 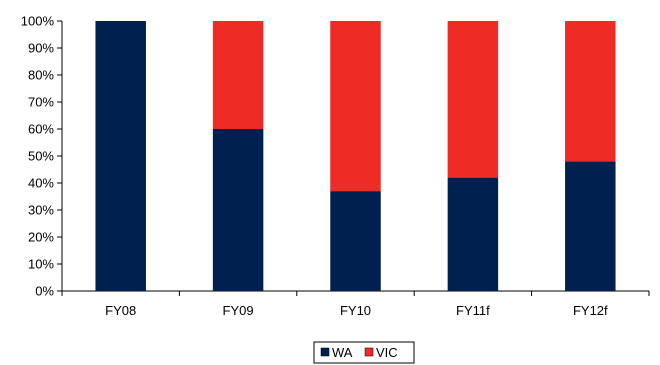 What do you see at coordinates (44, 291) in the screenshot?
I see `y-tick-label: 0%` at bounding box center [44, 291].